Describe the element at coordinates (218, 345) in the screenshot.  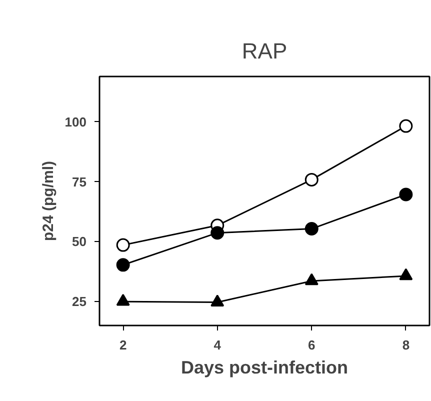
I see `x-tick-label: 4` at that location.